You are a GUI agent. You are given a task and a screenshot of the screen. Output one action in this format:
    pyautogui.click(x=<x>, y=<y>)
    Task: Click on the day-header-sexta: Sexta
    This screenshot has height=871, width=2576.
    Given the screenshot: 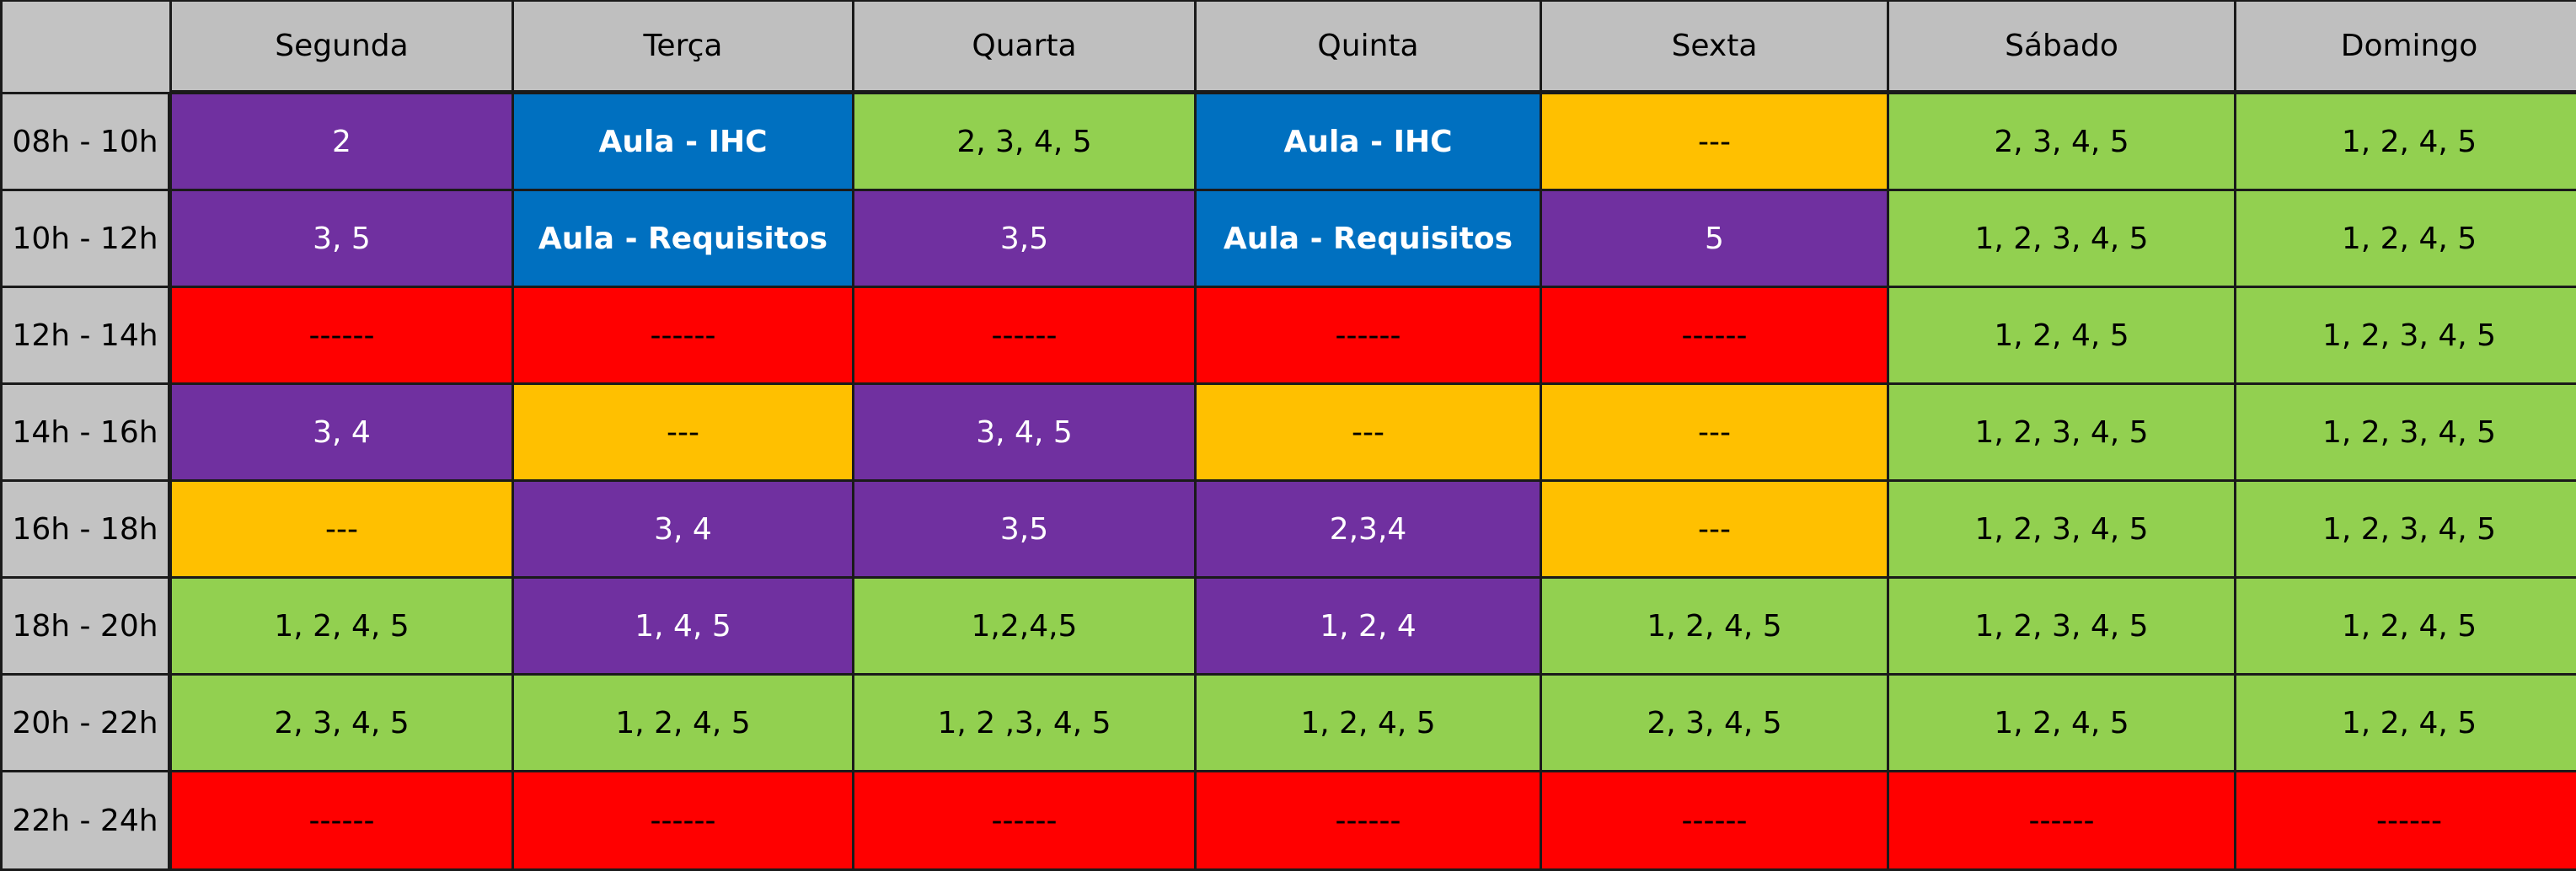 What is the action you would take?
    pyautogui.click(x=1715, y=47)
    